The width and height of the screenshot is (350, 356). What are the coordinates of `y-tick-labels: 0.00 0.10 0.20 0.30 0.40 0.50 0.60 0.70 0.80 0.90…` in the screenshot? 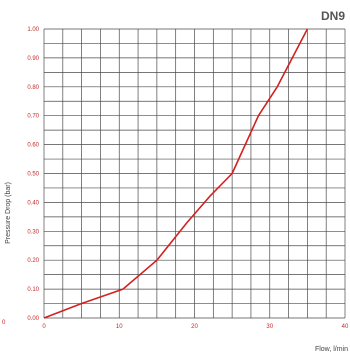 It's located at (33, 174).